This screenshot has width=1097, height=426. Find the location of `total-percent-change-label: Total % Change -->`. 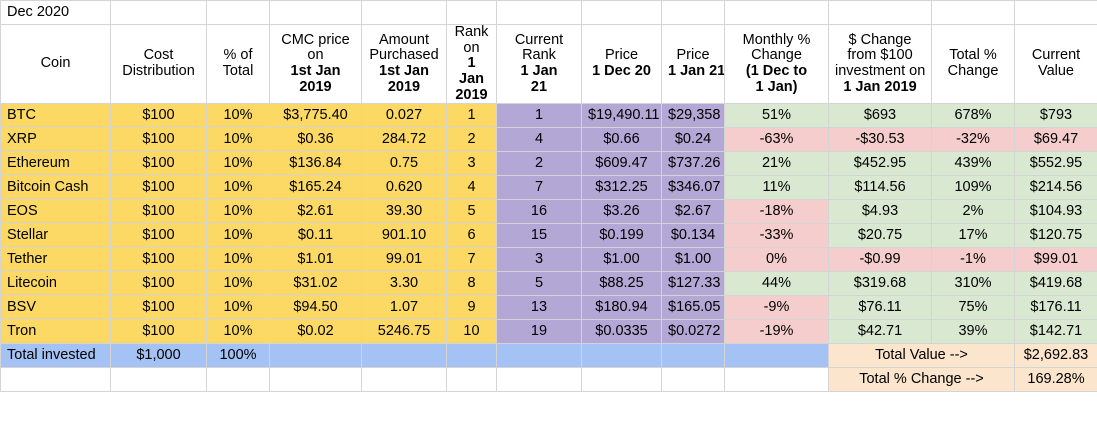

total-percent-change-label: Total % Change --> is located at coordinates (921, 380).